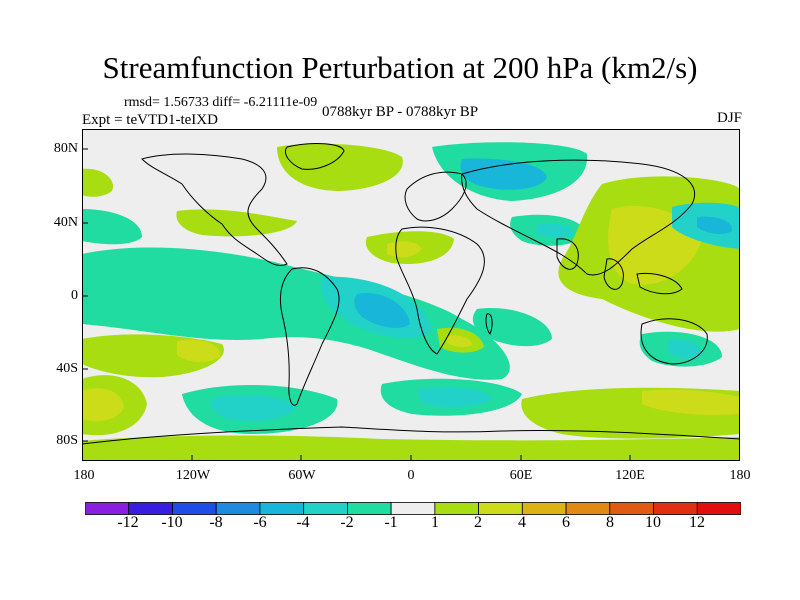 The width and height of the screenshot is (800, 600). What do you see at coordinates (411, 475) in the screenshot?
I see `x-tick-label: 0` at bounding box center [411, 475].